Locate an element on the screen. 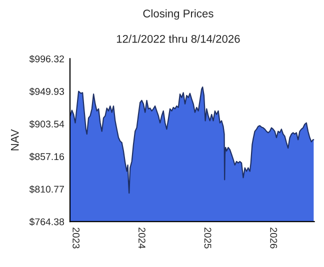 The height and width of the screenshot is (267, 324). x-tick-label: 2026 is located at coordinates (274, 238).